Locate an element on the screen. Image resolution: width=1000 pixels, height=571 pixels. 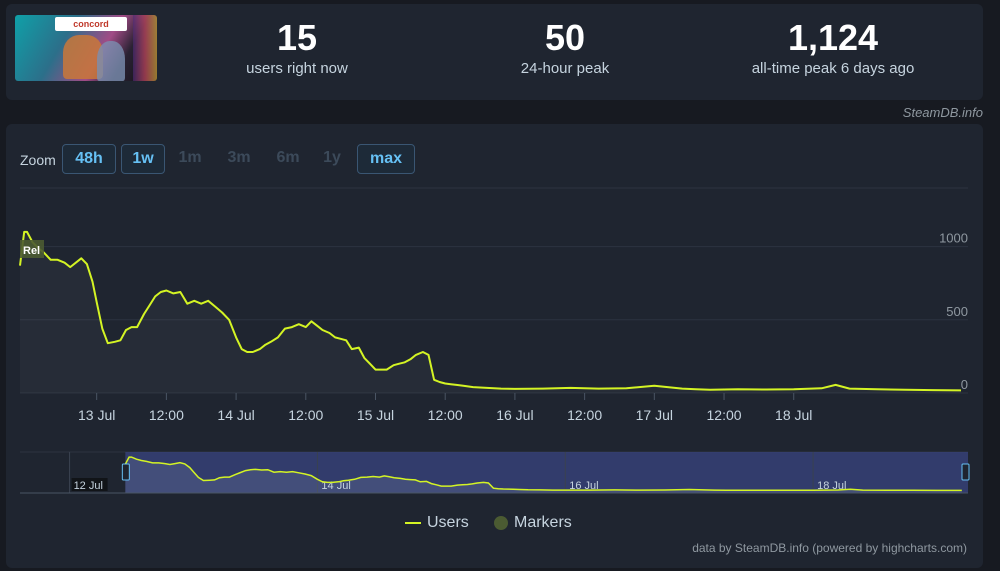
annotation-flag is located at coordinates (32, 249).